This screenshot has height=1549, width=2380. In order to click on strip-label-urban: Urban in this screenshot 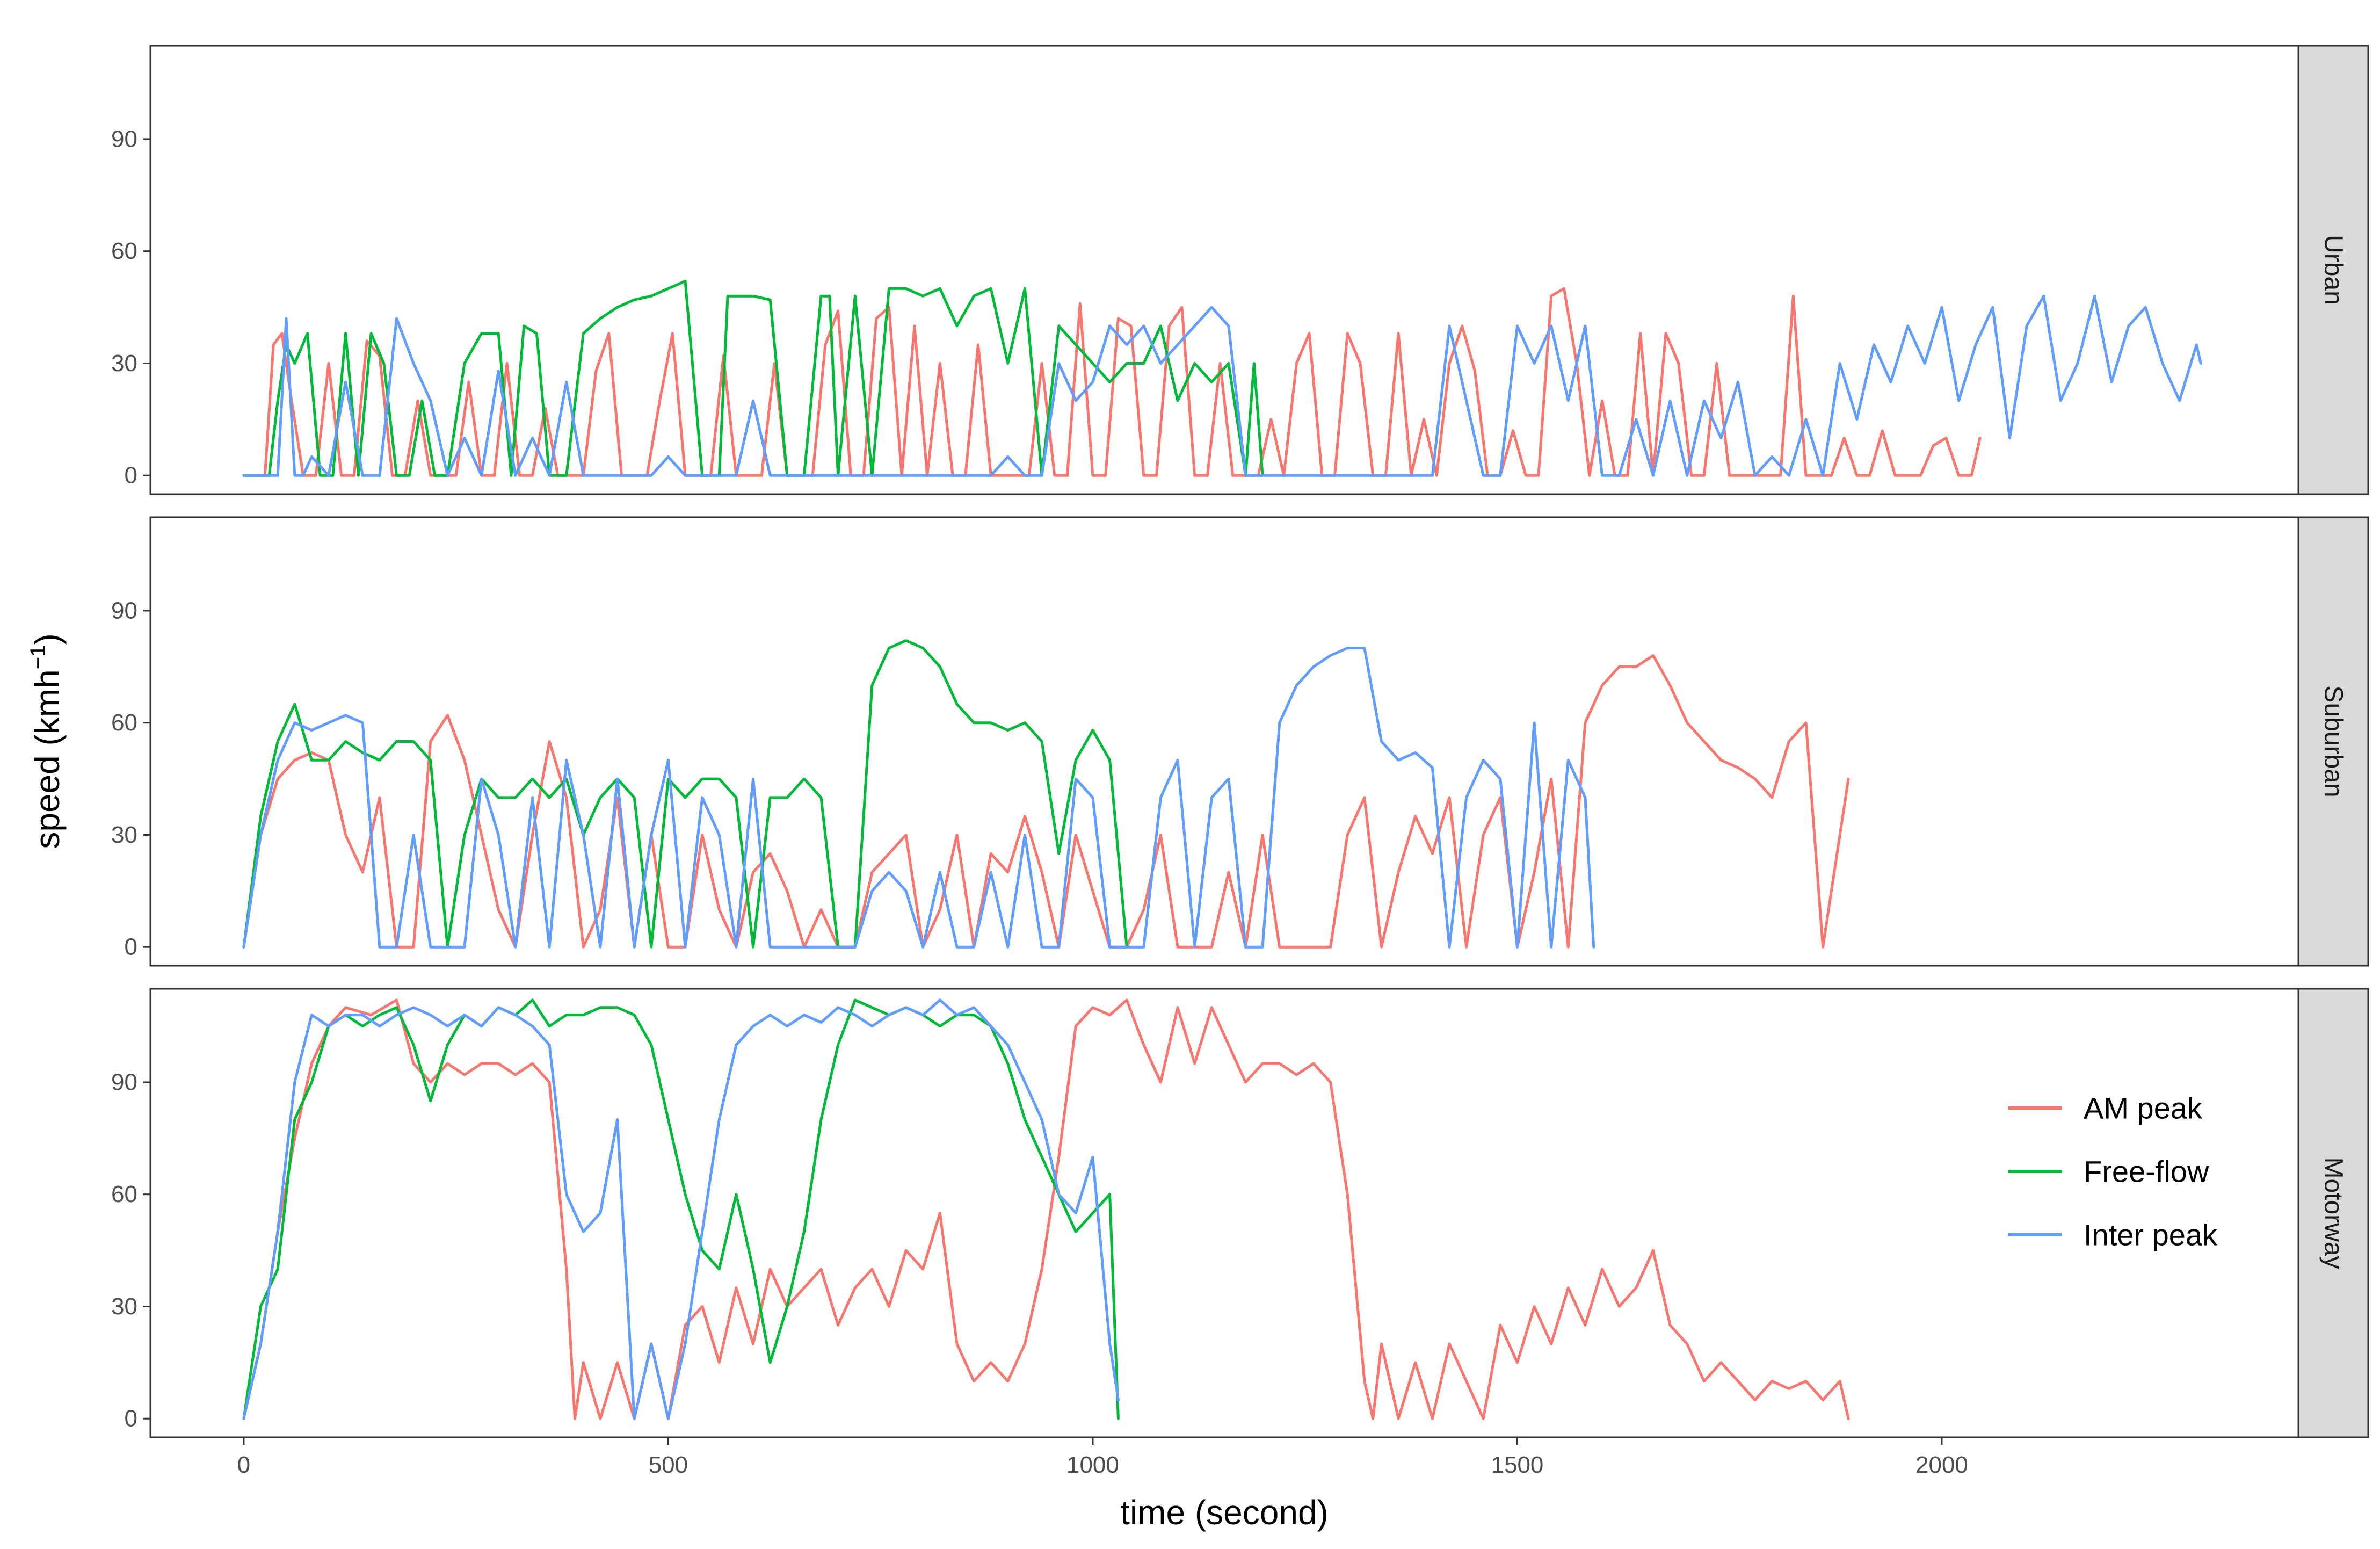, I will do `click(2333, 270)`.